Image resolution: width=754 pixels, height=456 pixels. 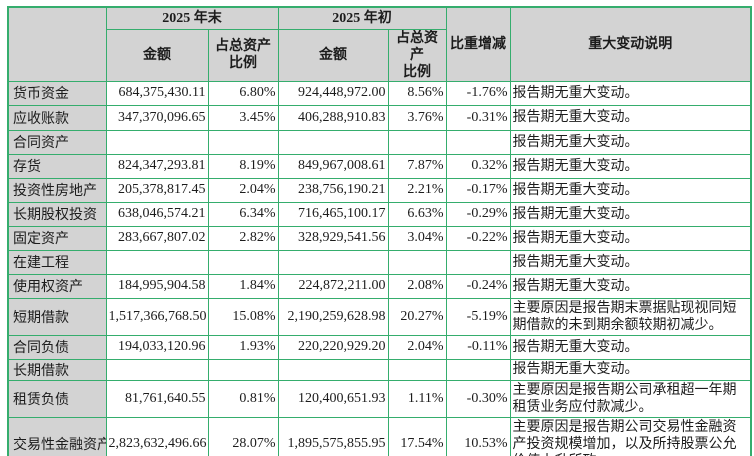 I want to click on cell-begin-amount: 328,929,541.56, so click(x=333, y=238).